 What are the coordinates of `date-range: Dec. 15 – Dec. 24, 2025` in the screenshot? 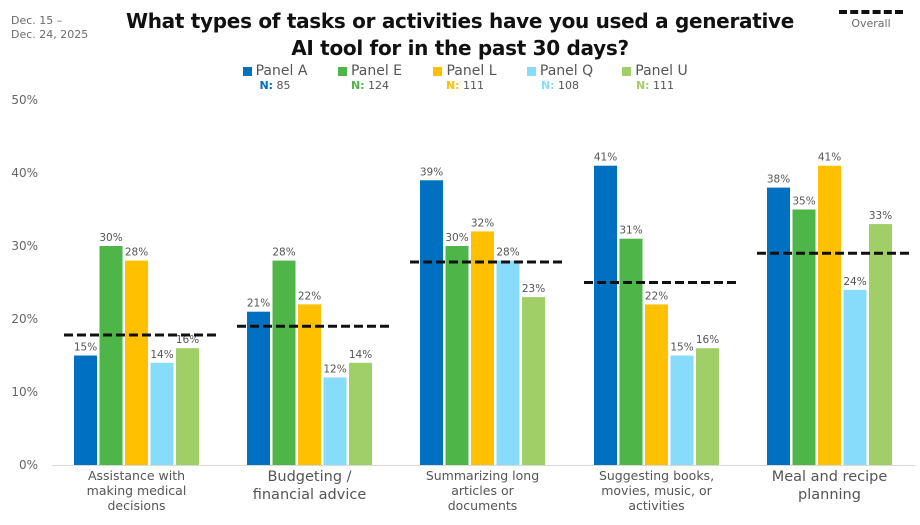 It's located at (49, 28).